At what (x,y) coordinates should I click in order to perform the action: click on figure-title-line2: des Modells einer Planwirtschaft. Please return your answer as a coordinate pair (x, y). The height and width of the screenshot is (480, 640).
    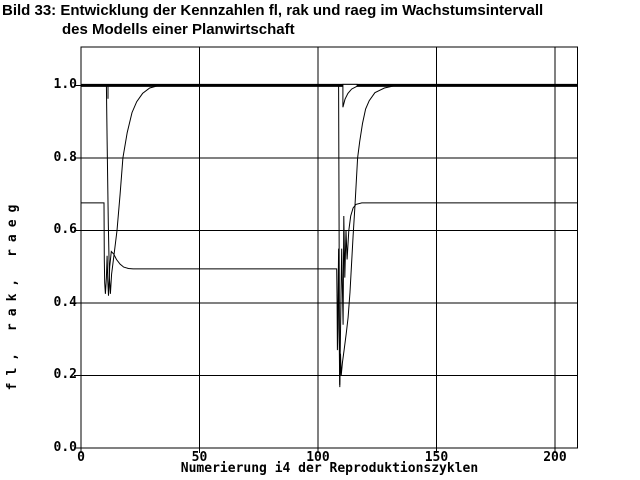
    Looking at the image, I should click on (178, 29).